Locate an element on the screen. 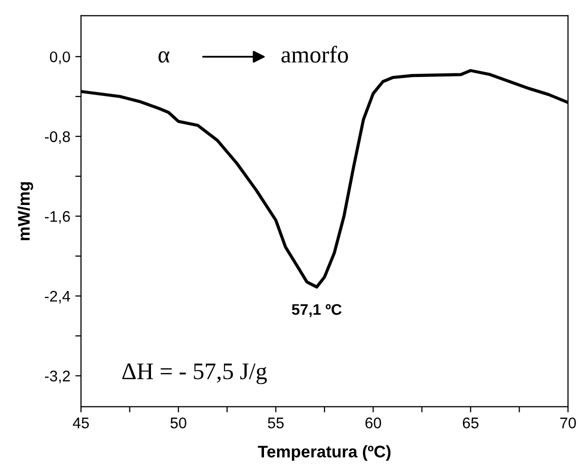 The width and height of the screenshot is (578, 473). x-tick-label: 45 is located at coordinates (80, 423).